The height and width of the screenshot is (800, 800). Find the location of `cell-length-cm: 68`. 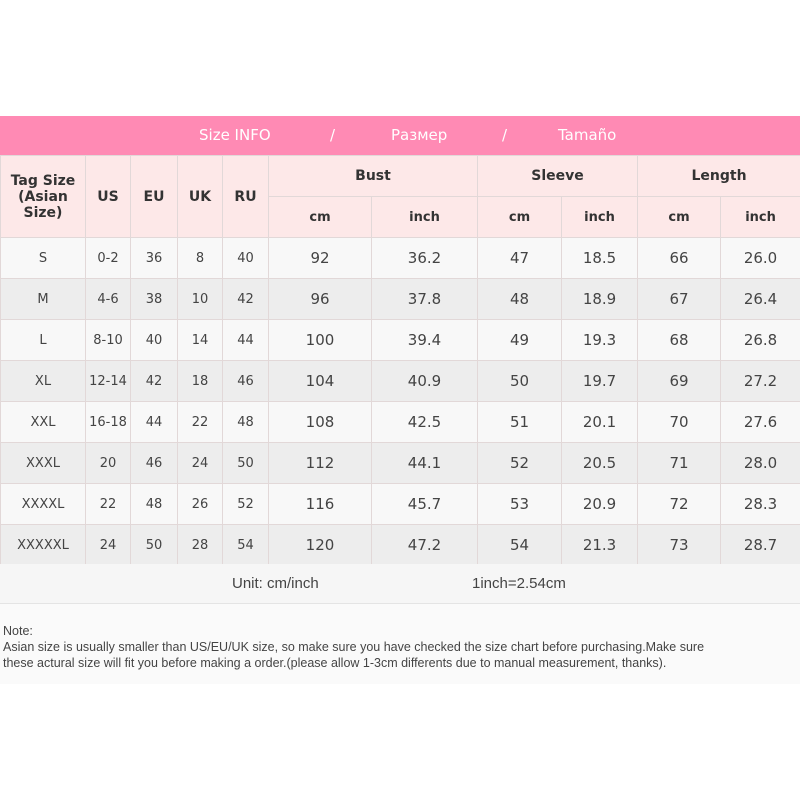

cell-length-cm: 68 is located at coordinates (679, 340).